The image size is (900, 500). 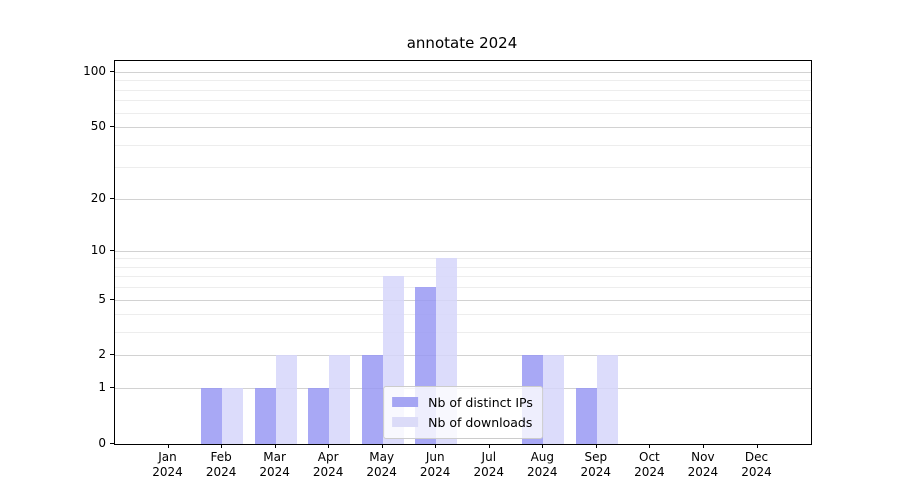 I want to click on legend-item-0: Nb of distinct IPs, so click(x=462, y=402).